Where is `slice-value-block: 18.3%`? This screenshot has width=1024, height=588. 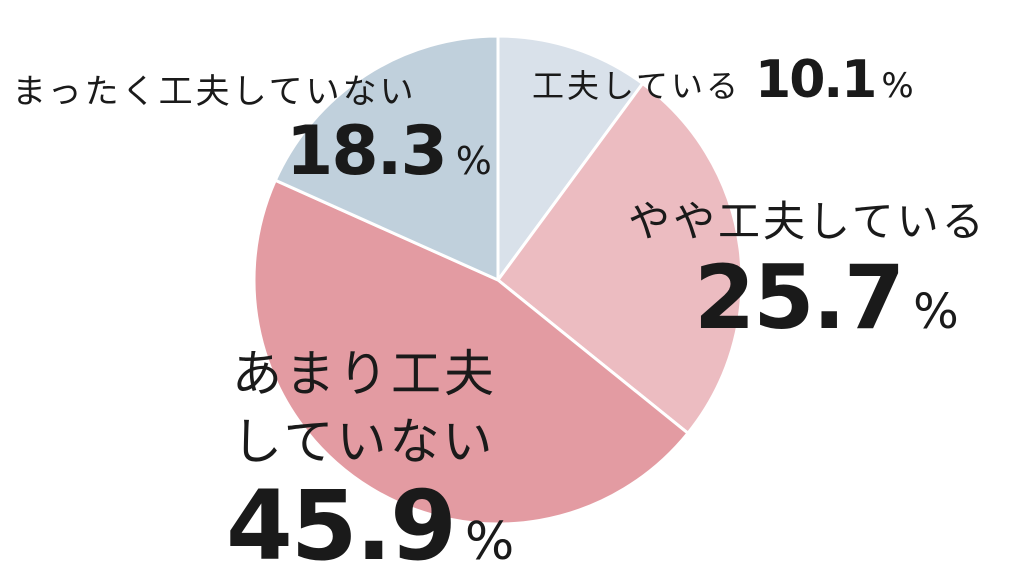
slice-value-block: 18.3% is located at coordinates (389, 151).